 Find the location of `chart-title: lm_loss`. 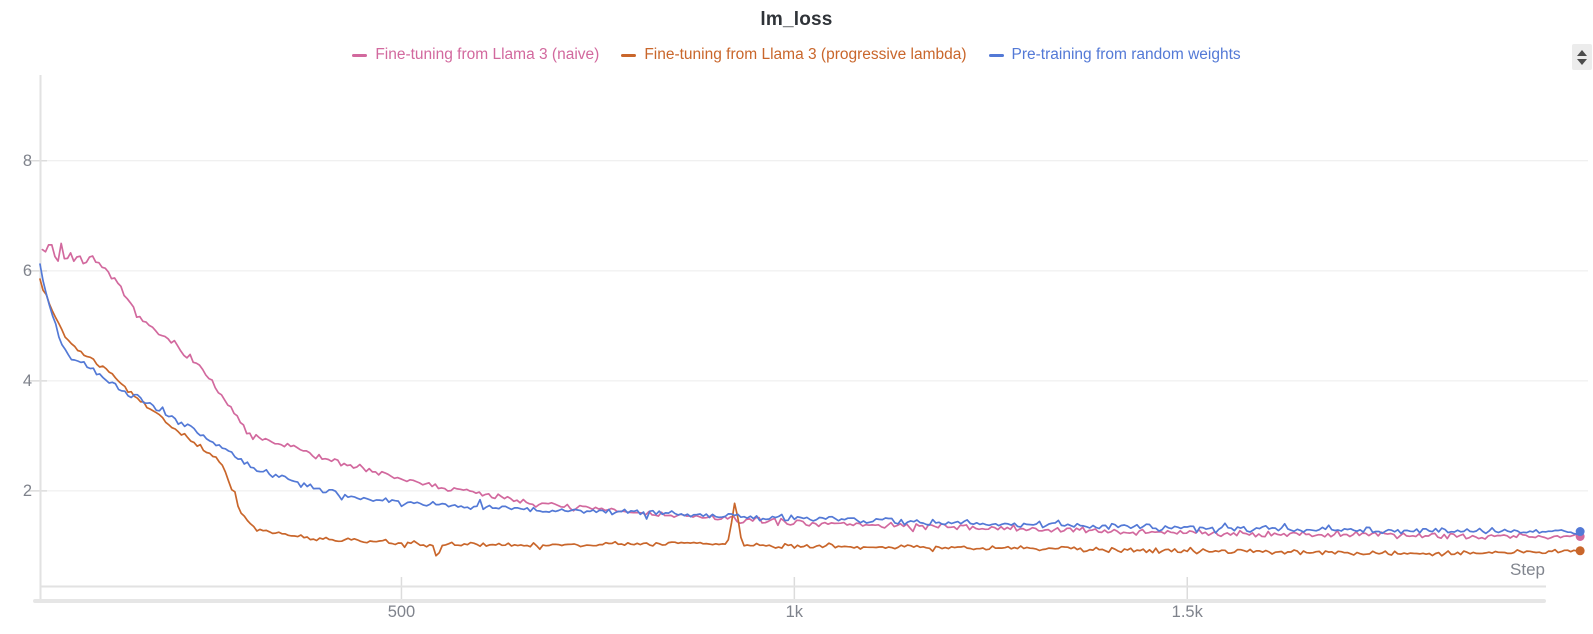

chart-title: lm_loss is located at coordinates (796, 19).